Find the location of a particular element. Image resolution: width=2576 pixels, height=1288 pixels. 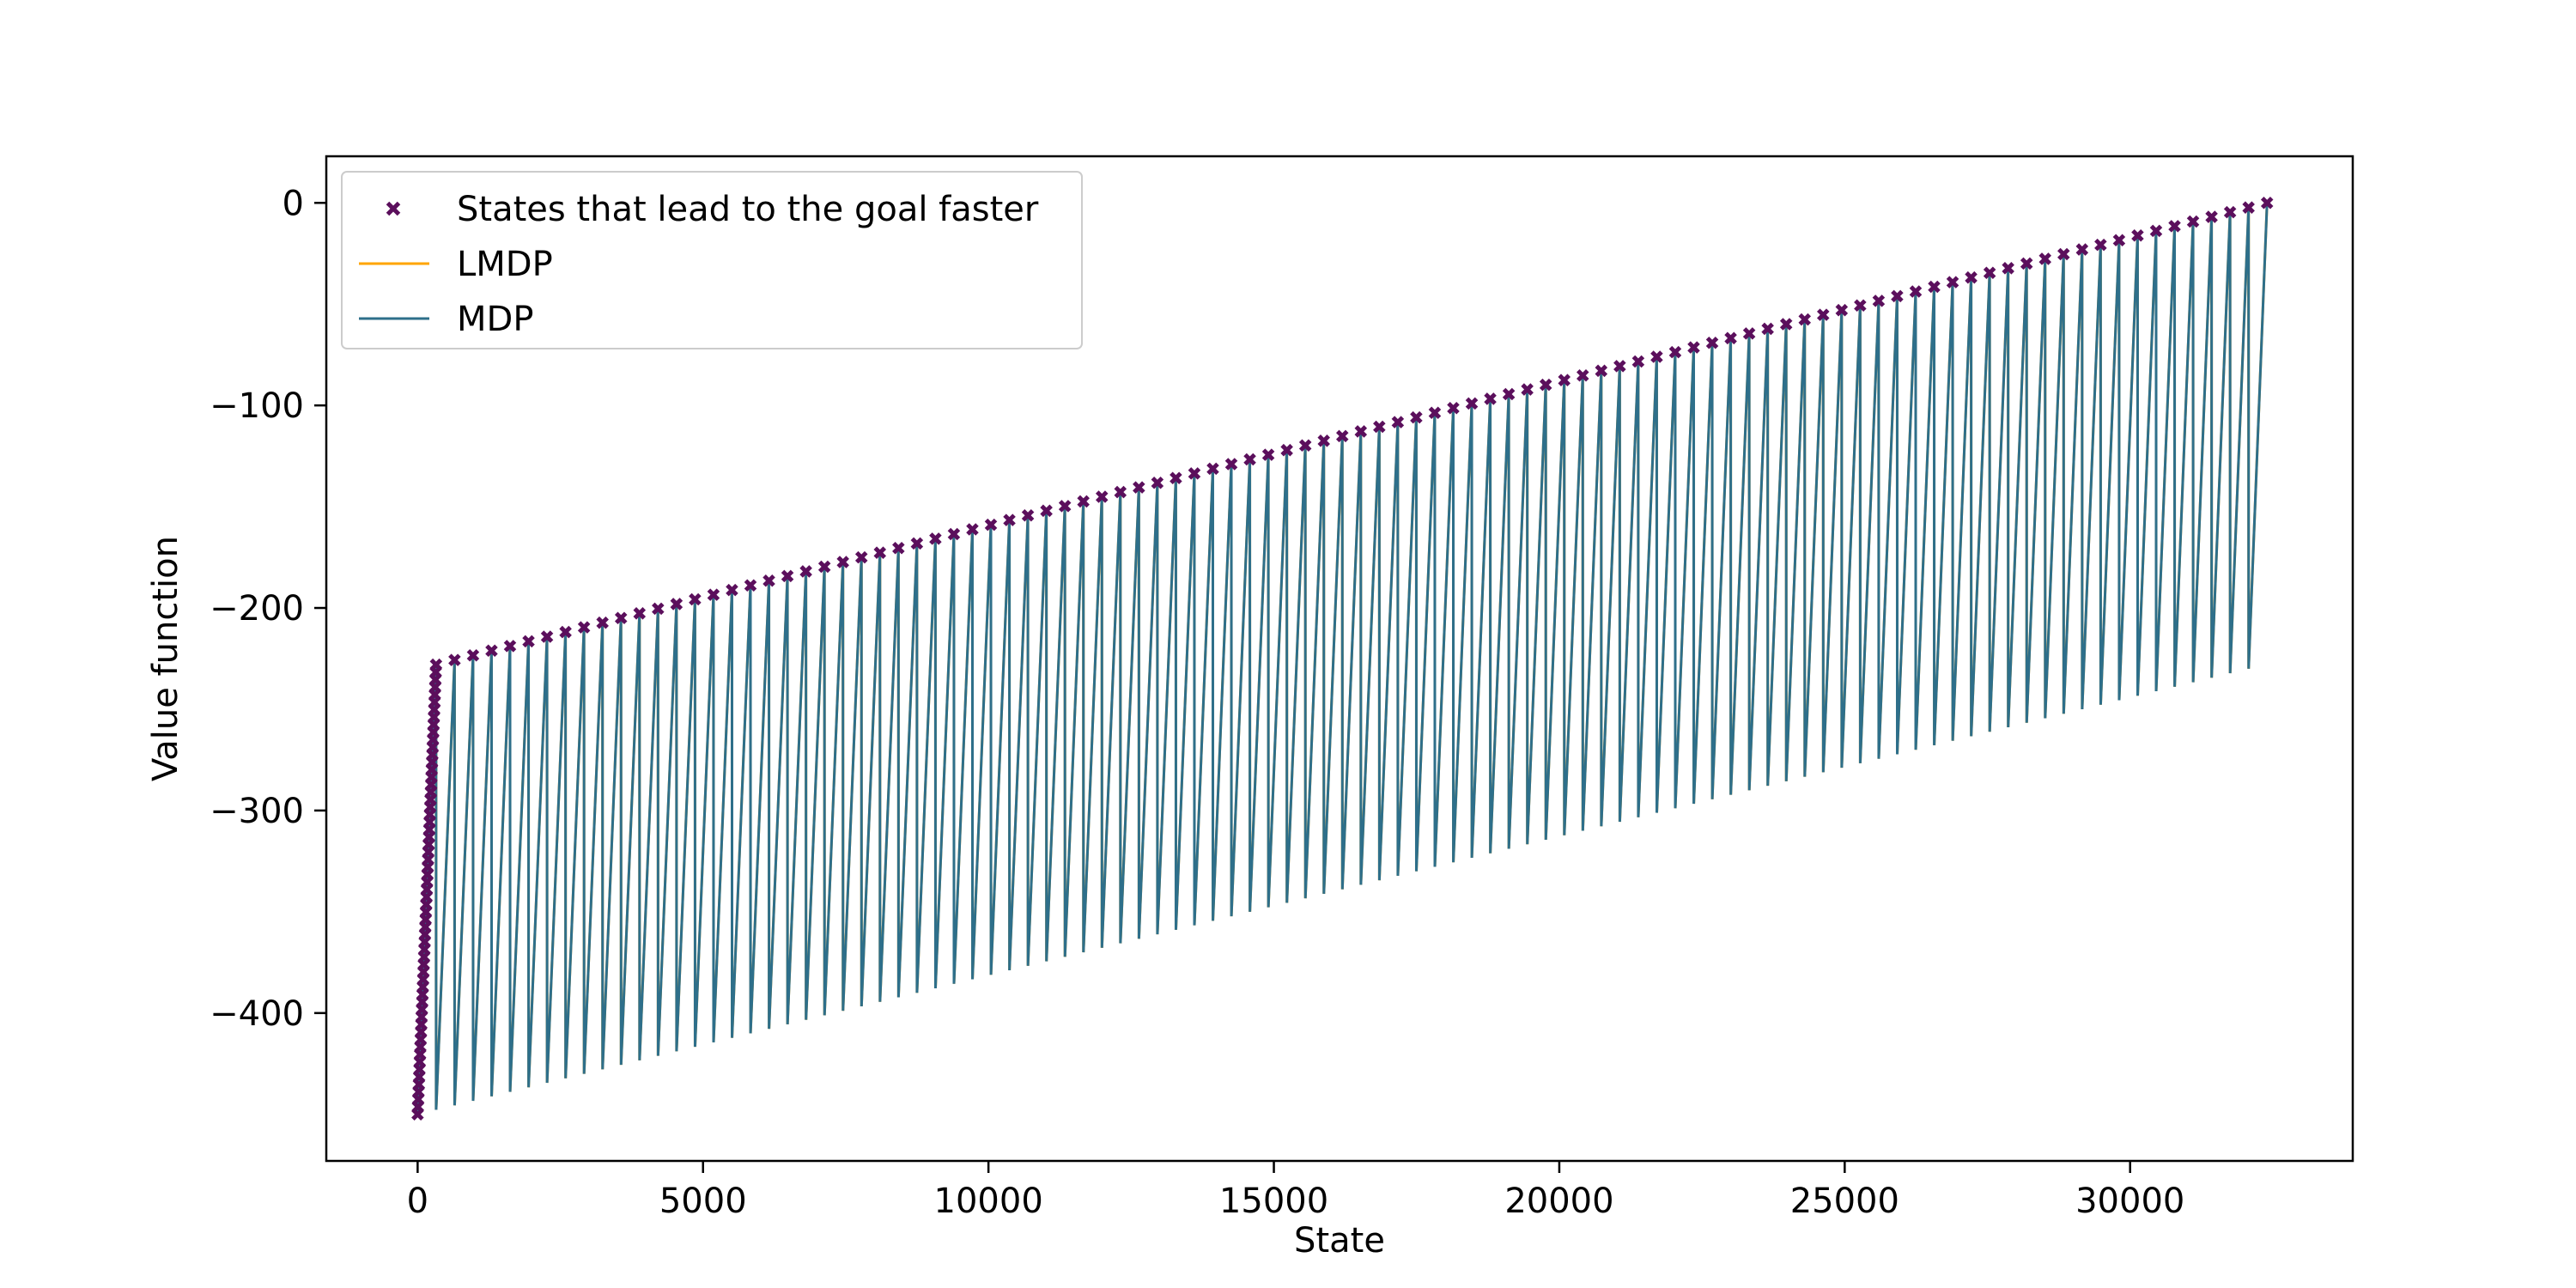

x-tick-label: 0 is located at coordinates (418, 1202).